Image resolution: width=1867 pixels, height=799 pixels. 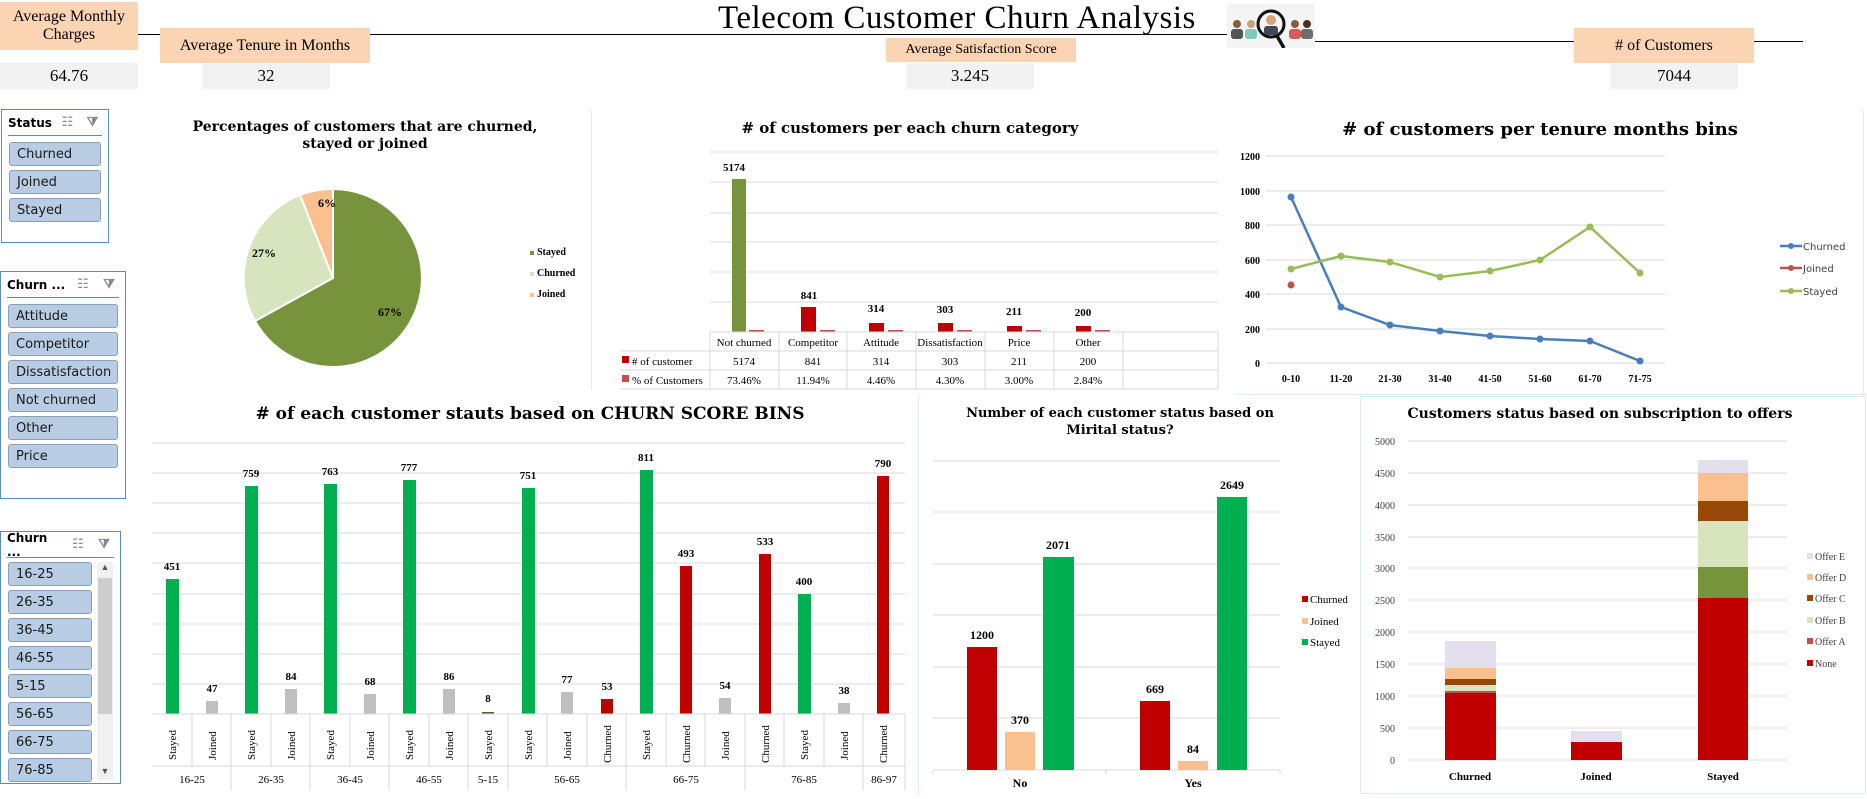 I want to click on bar-26-35-joined, so click(x=291, y=701).